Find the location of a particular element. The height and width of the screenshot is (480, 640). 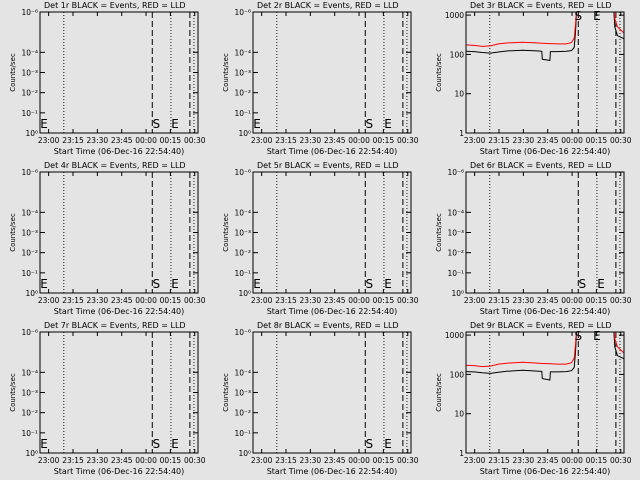

panel-title: Det 1r BLACK = Events, RED = LLD is located at coordinates (115, 5).